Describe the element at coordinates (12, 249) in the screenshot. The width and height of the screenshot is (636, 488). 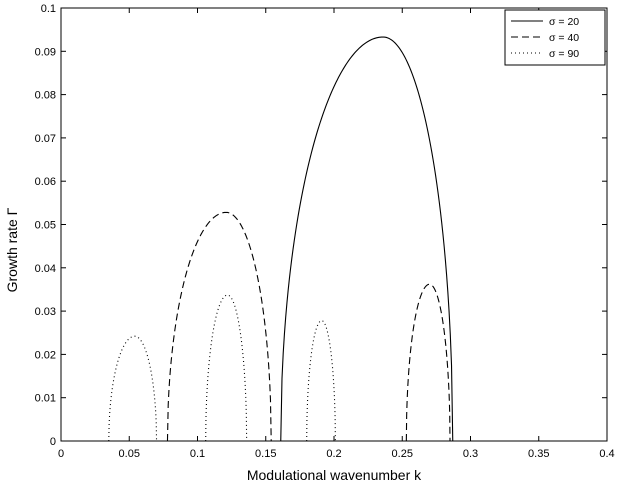
I see `y-axis-label: Growth rate Γ` at that location.